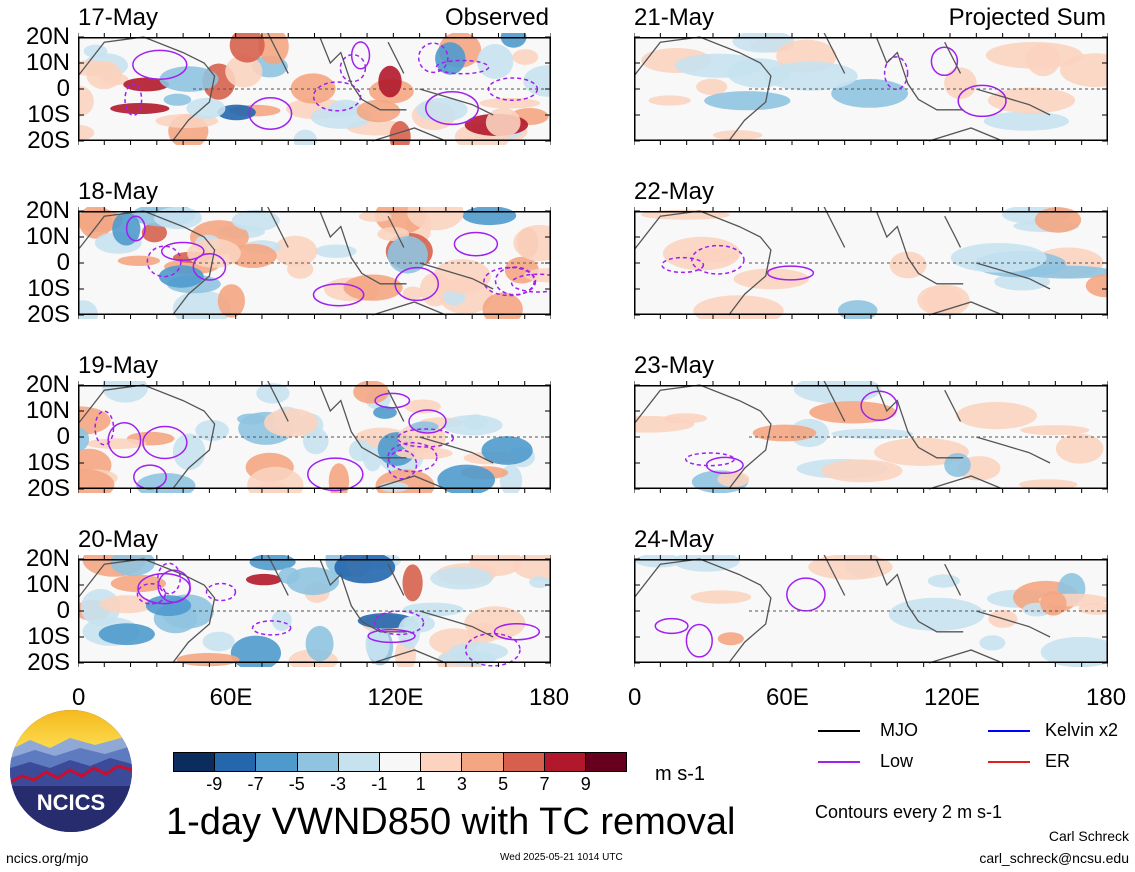  I want to click on left-panel-3-map, so click(314, 437).